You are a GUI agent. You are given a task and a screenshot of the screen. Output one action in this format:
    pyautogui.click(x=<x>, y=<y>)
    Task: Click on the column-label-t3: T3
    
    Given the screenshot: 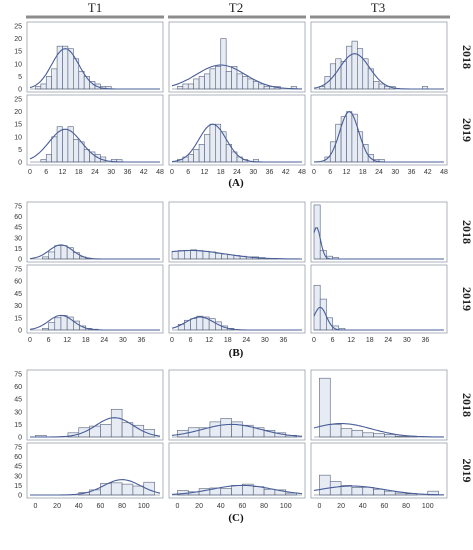 What is the action you would take?
    pyautogui.click(x=378, y=7)
    